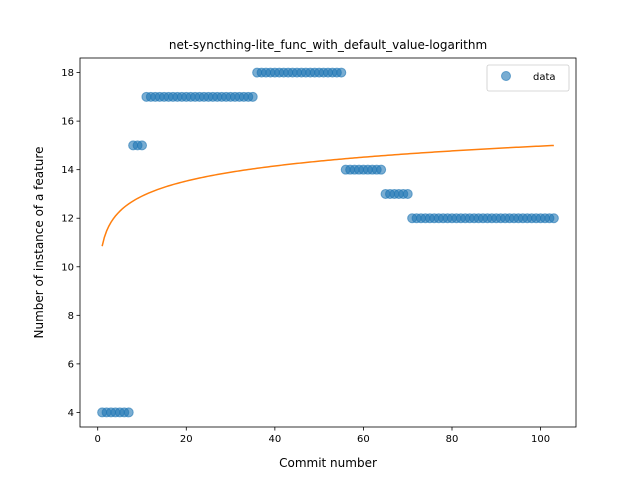  I want to click on legend-box, so click(528, 78).